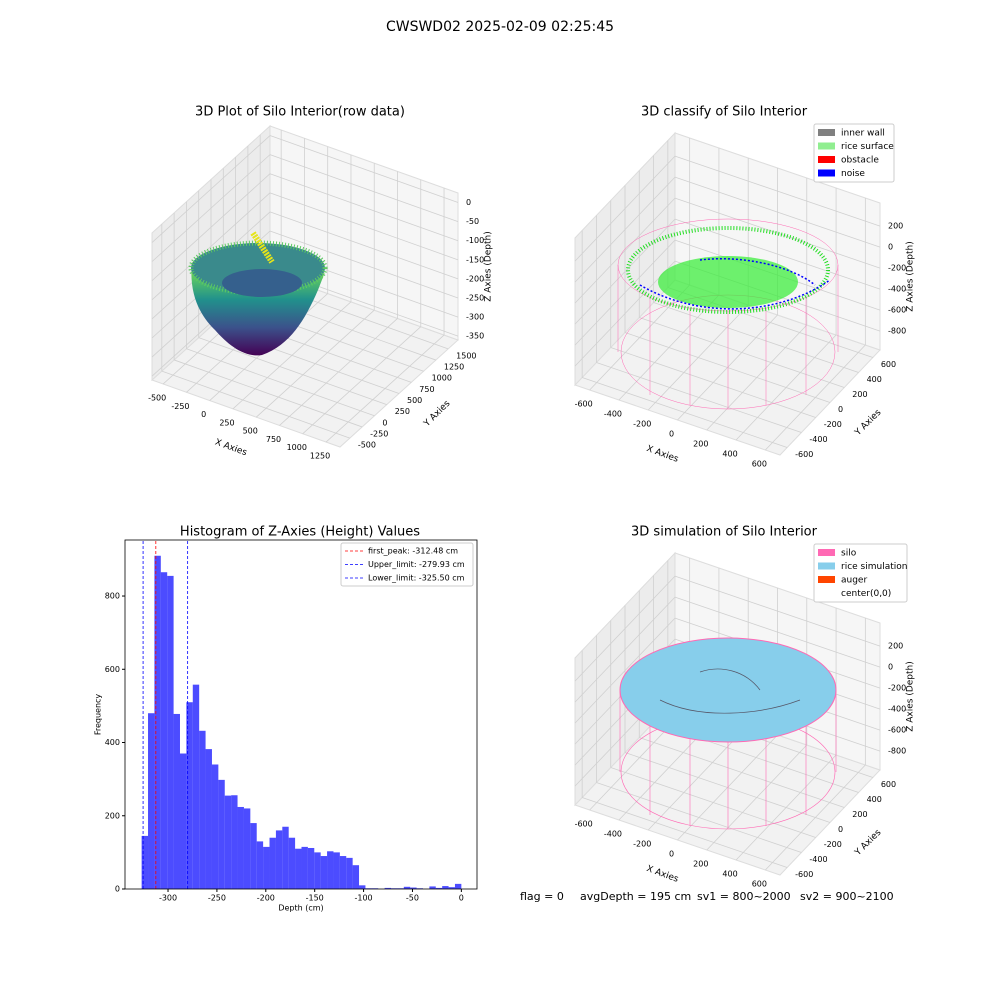 Image resolution: width=1000 pixels, height=1000 pixels. What do you see at coordinates (897, 310) in the screenshot?
I see `z-tick-label: -600` at bounding box center [897, 310].